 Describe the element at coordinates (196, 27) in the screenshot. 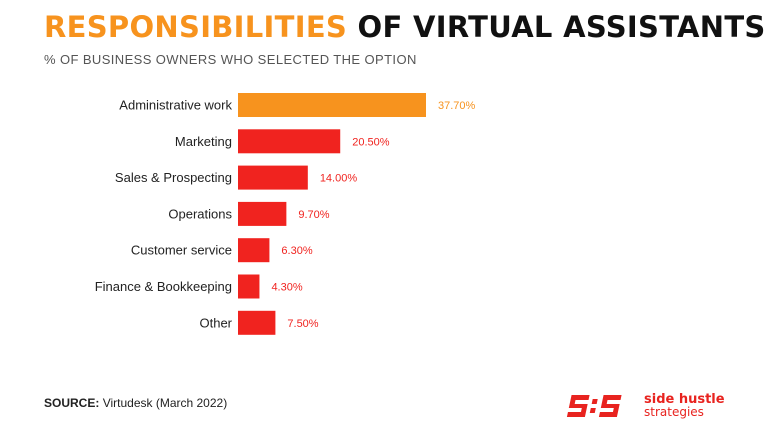

I see `title-highlight: RESPONSIBILITIES` at that location.